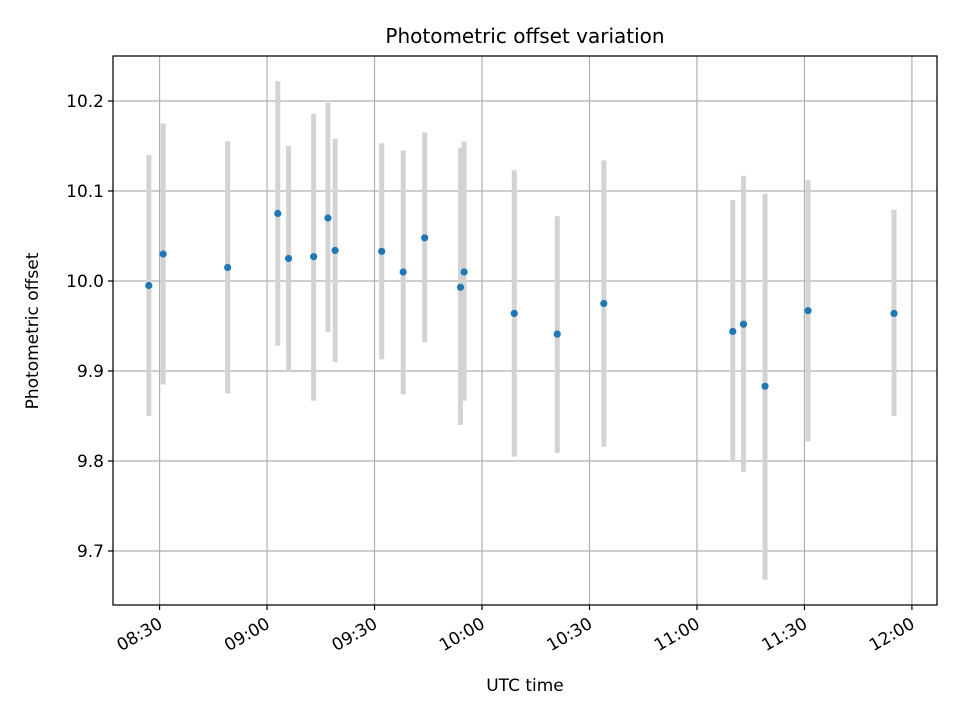 Image resolution: width=960 pixels, height=720 pixels. What do you see at coordinates (85, 102) in the screenshot?
I see `y-tick-label: 10.2` at bounding box center [85, 102].